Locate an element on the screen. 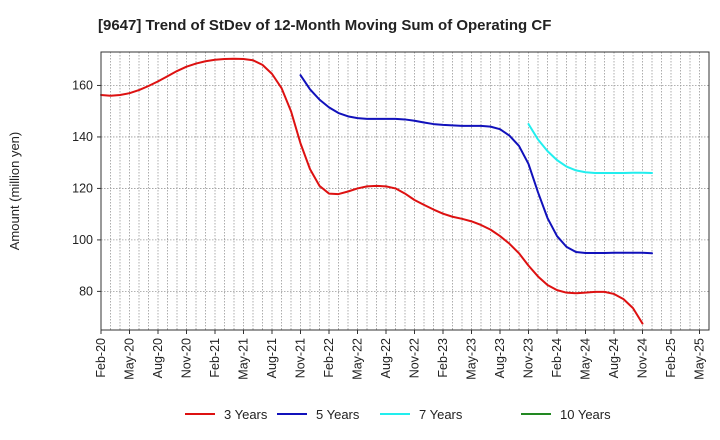 The width and height of the screenshot is (720, 440). y-tick-label: 120 is located at coordinates (82, 188).